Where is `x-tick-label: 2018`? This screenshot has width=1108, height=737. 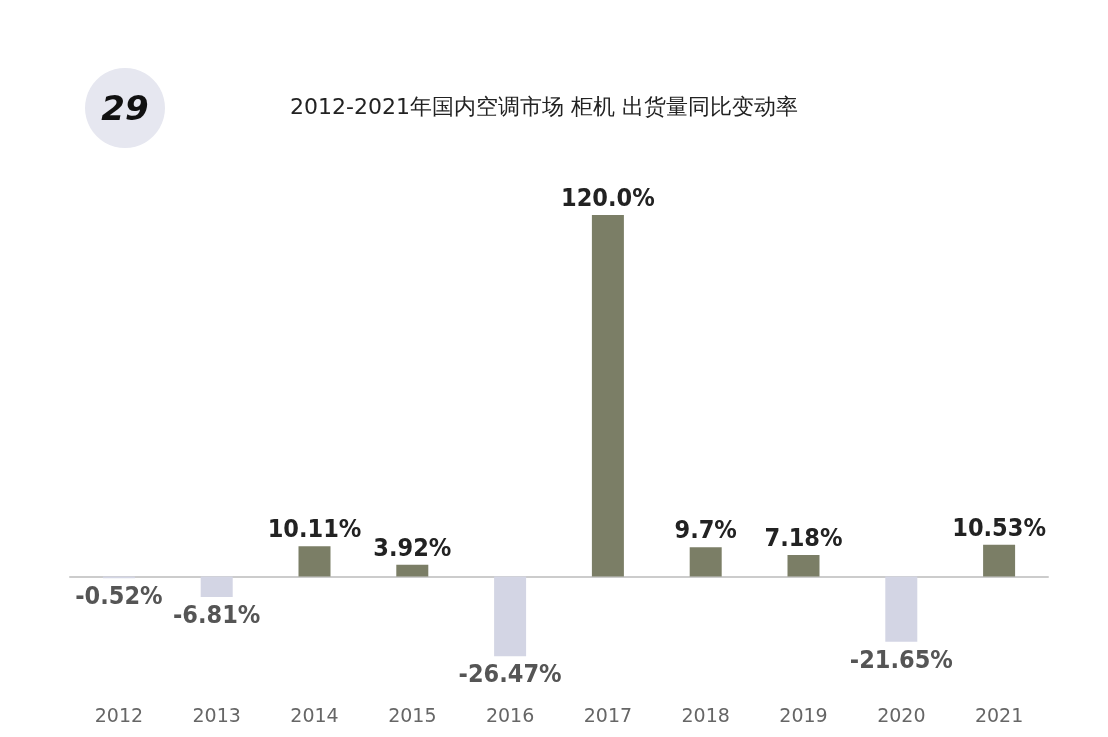 x-tick-label: 2018 is located at coordinates (705, 714).